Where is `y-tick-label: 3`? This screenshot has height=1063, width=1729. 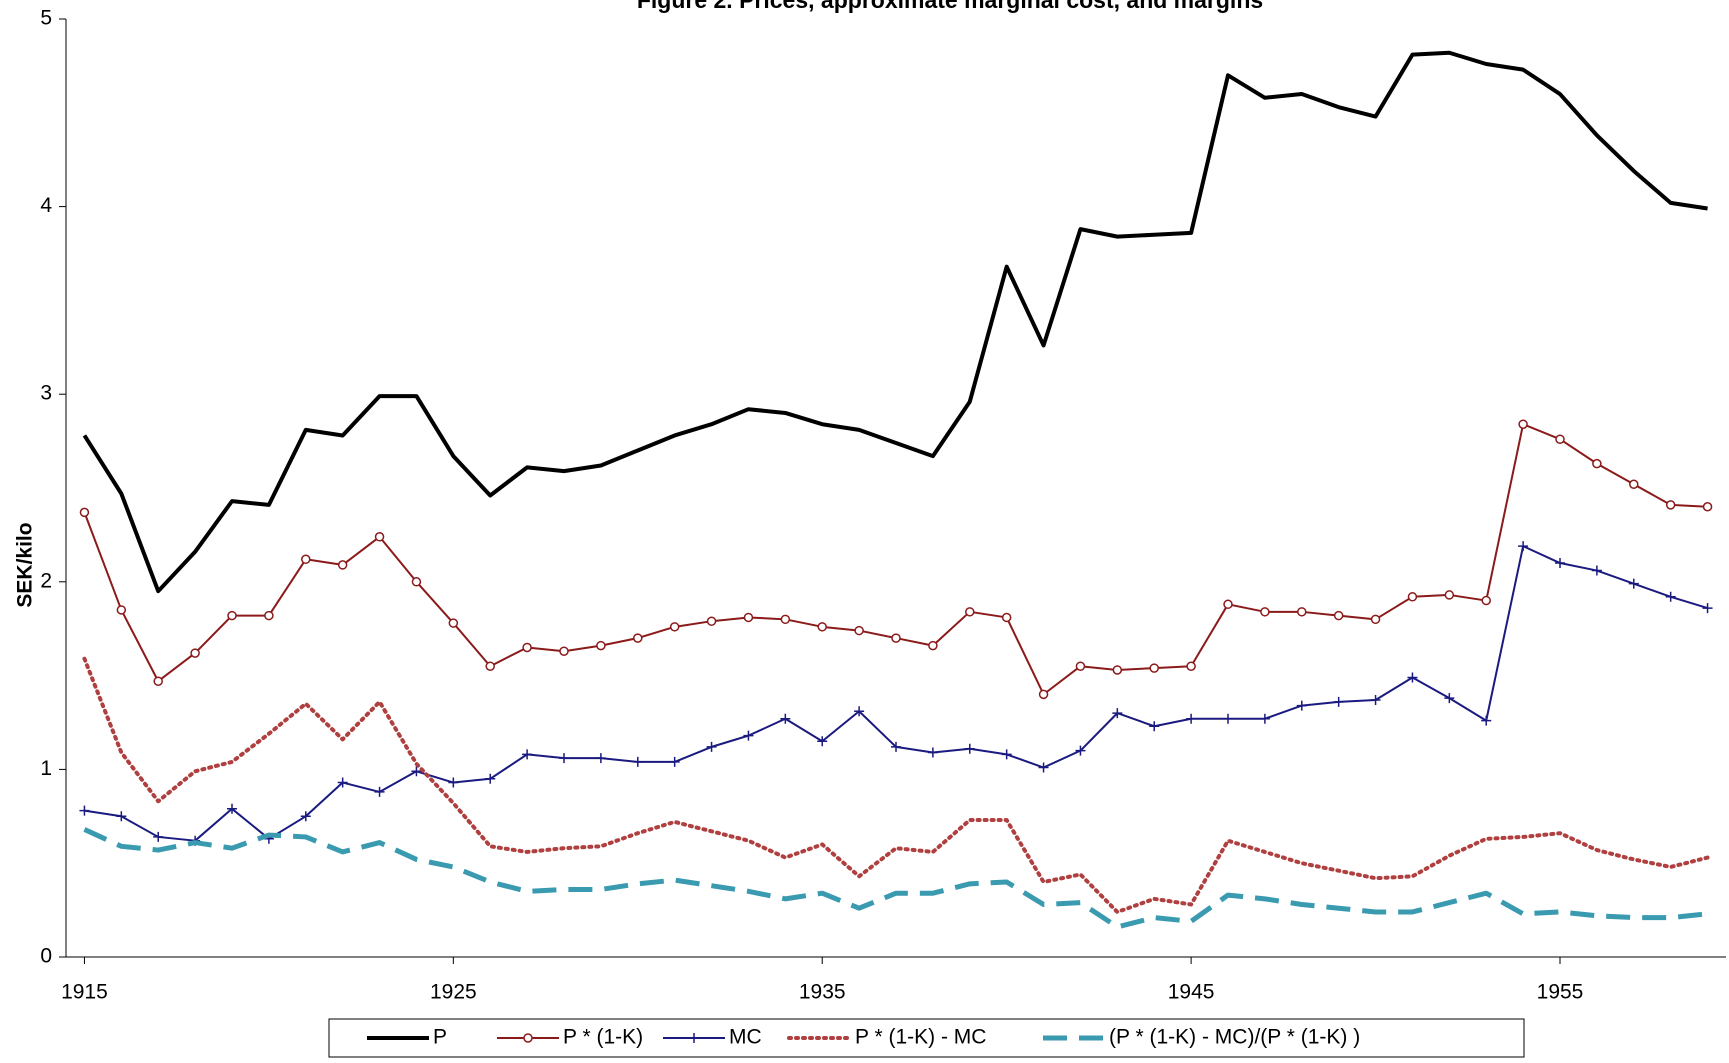
y-tick-label: 3 is located at coordinates (46, 393).